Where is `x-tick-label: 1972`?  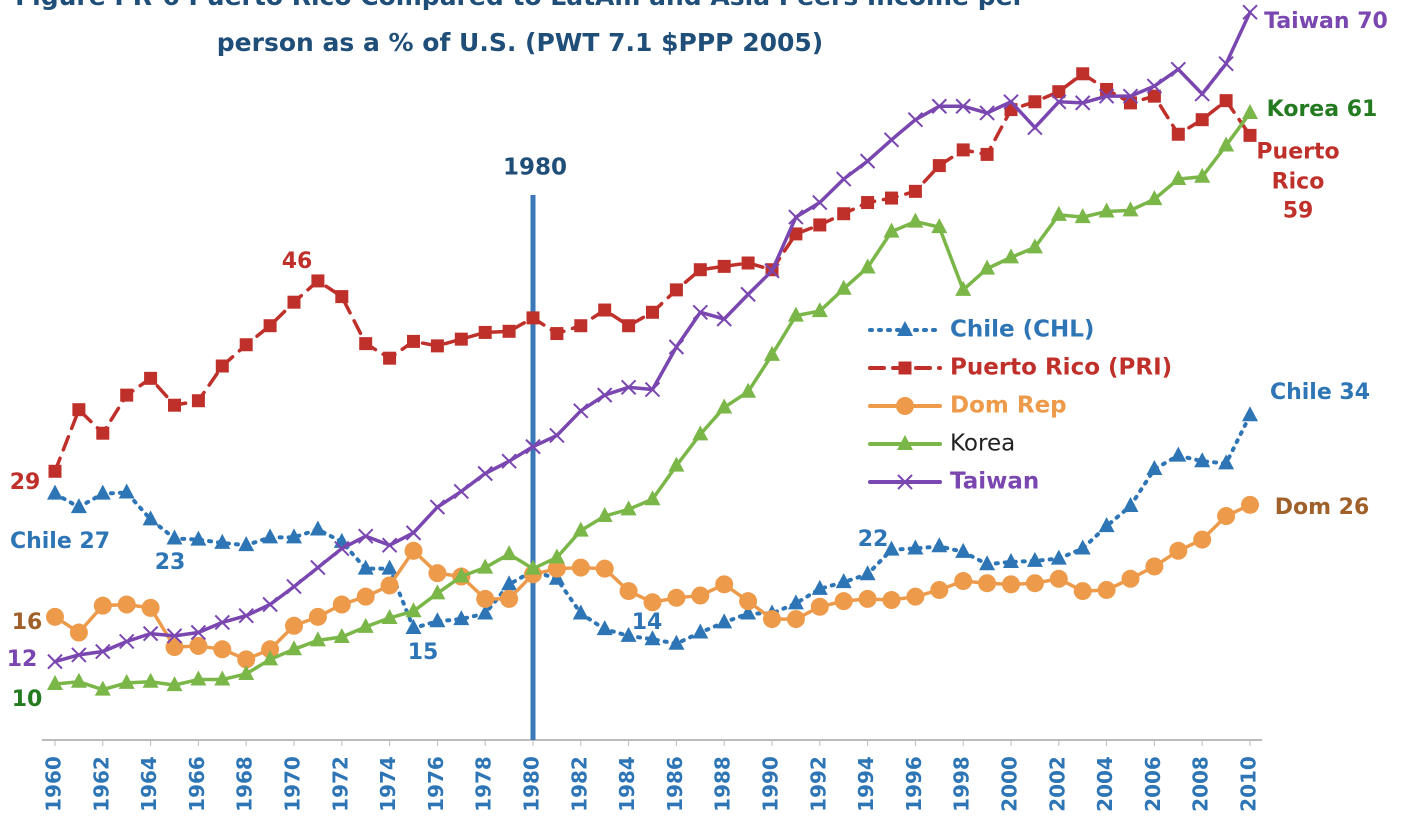 x-tick-label: 1972 is located at coordinates (340, 784).